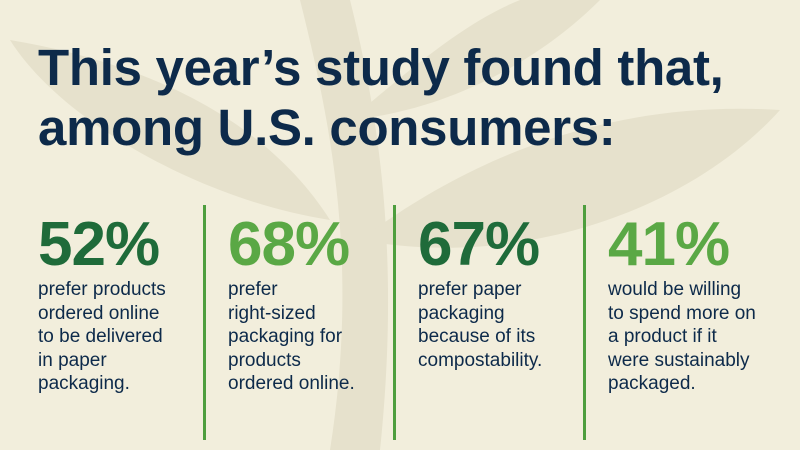 This screenshot has width=800, height=450. Describe the element at coordinates (477, 336) in the screenshot. I see `description-line: because of its` at that location.